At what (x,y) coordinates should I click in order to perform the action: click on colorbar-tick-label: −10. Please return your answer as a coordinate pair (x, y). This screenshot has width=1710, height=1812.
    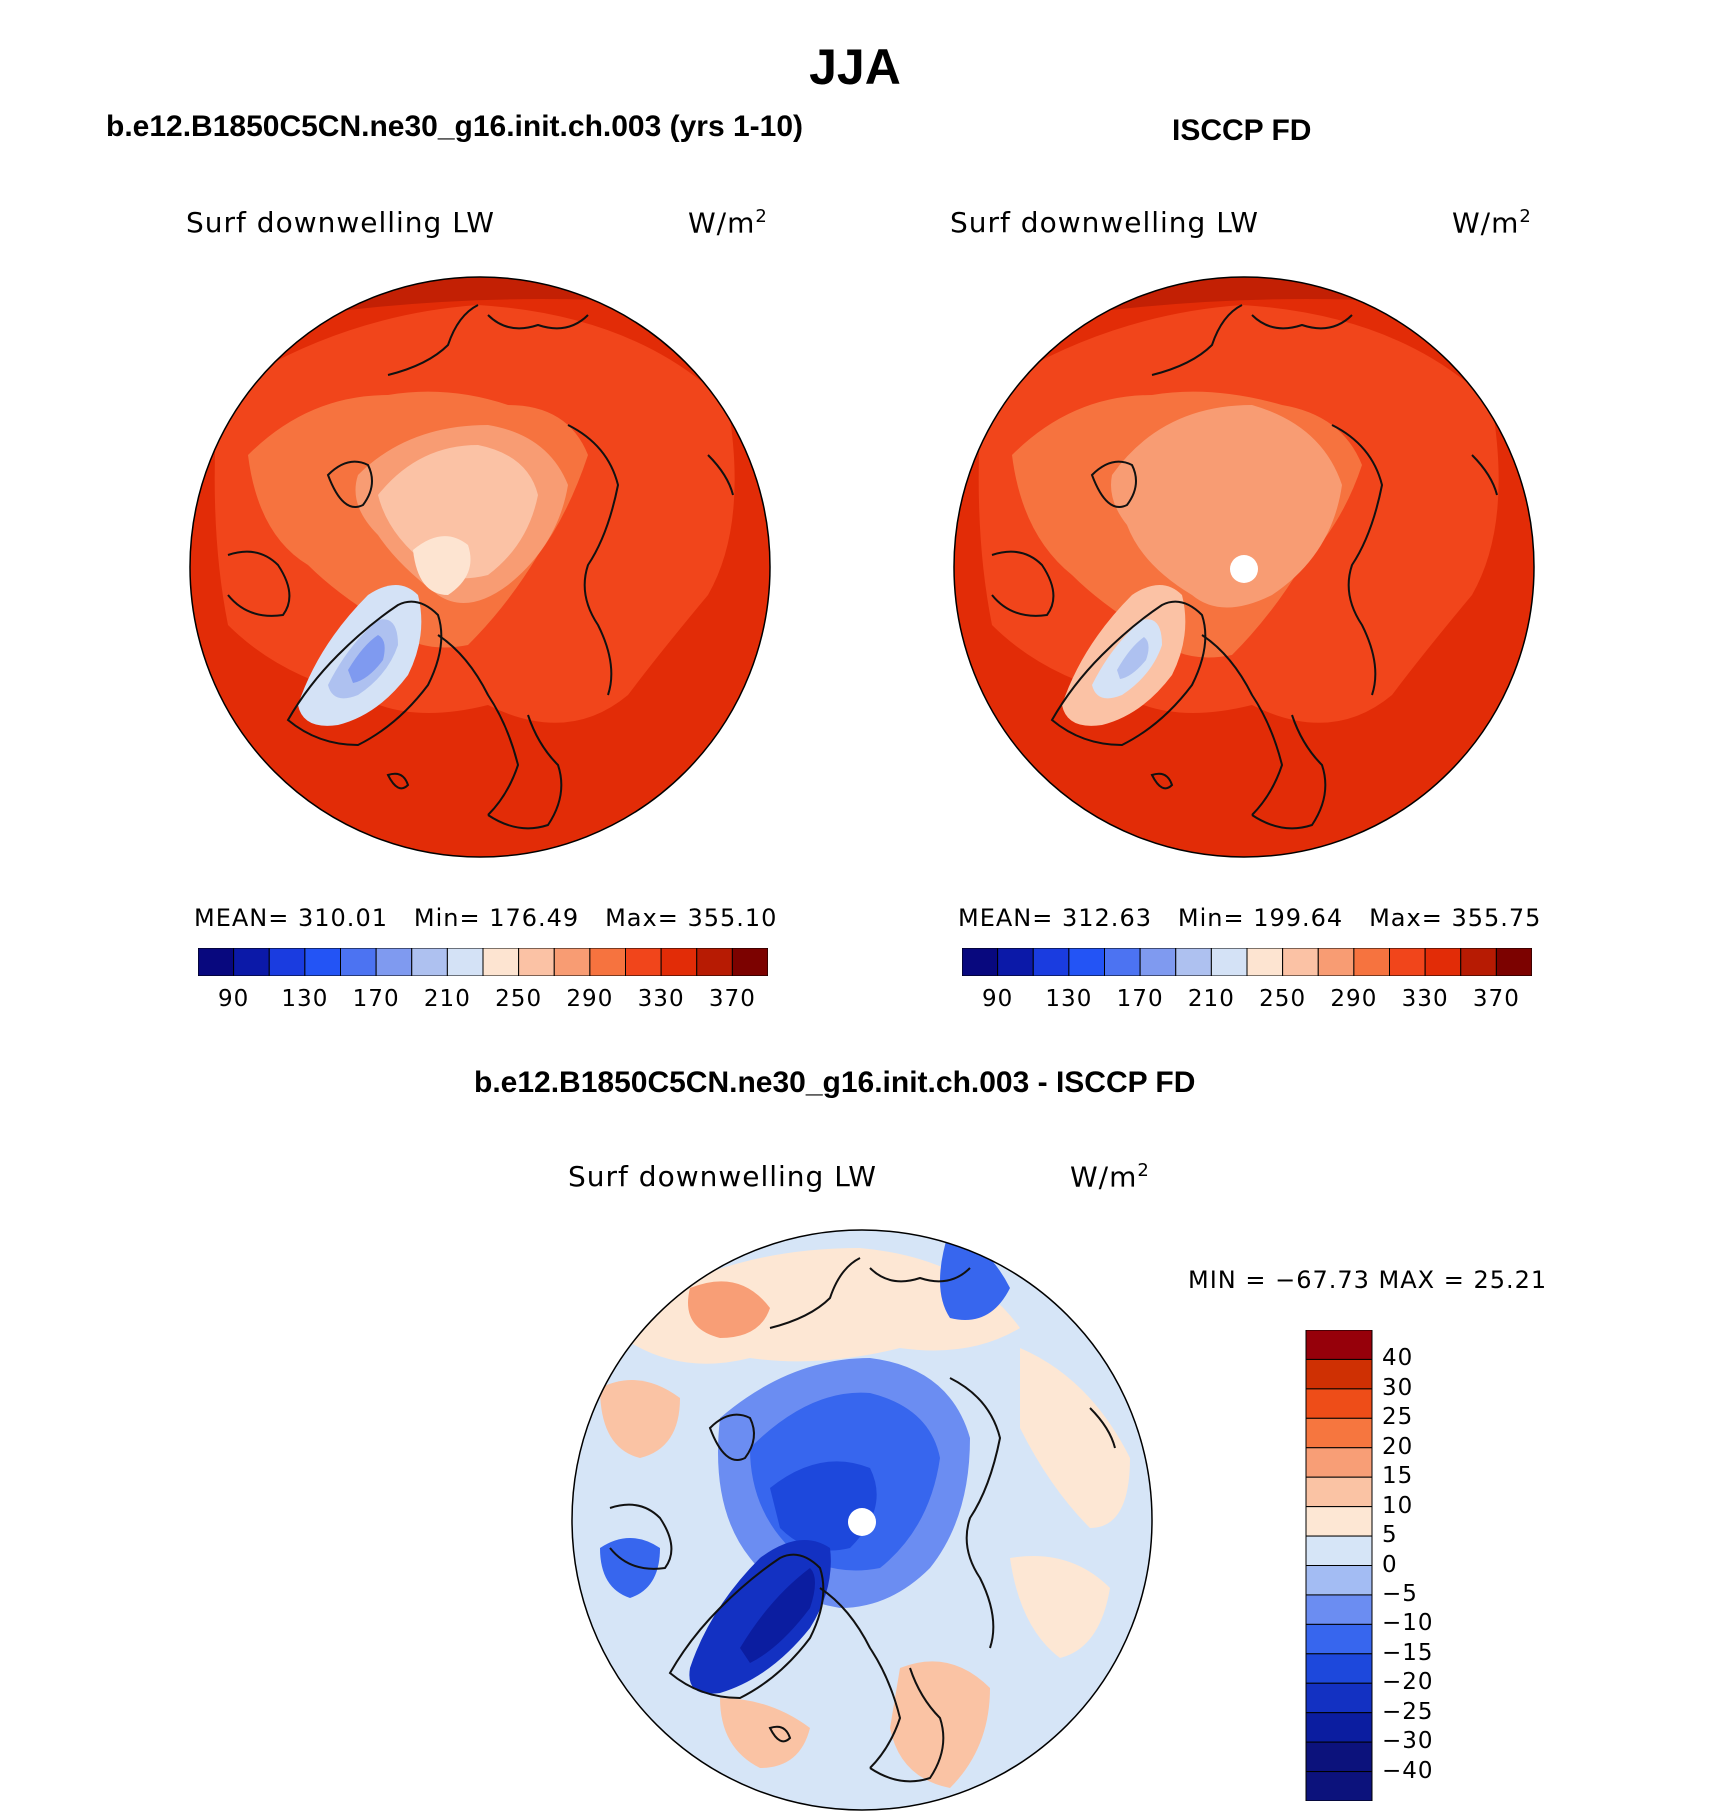
    Looking at the image, I should click on (1408, 1623).